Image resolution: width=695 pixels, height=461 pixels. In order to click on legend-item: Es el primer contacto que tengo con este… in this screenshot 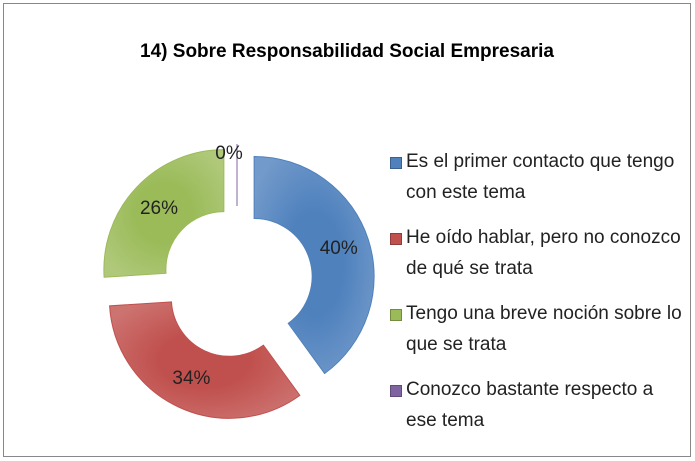, I will do `click(537, 177)`.